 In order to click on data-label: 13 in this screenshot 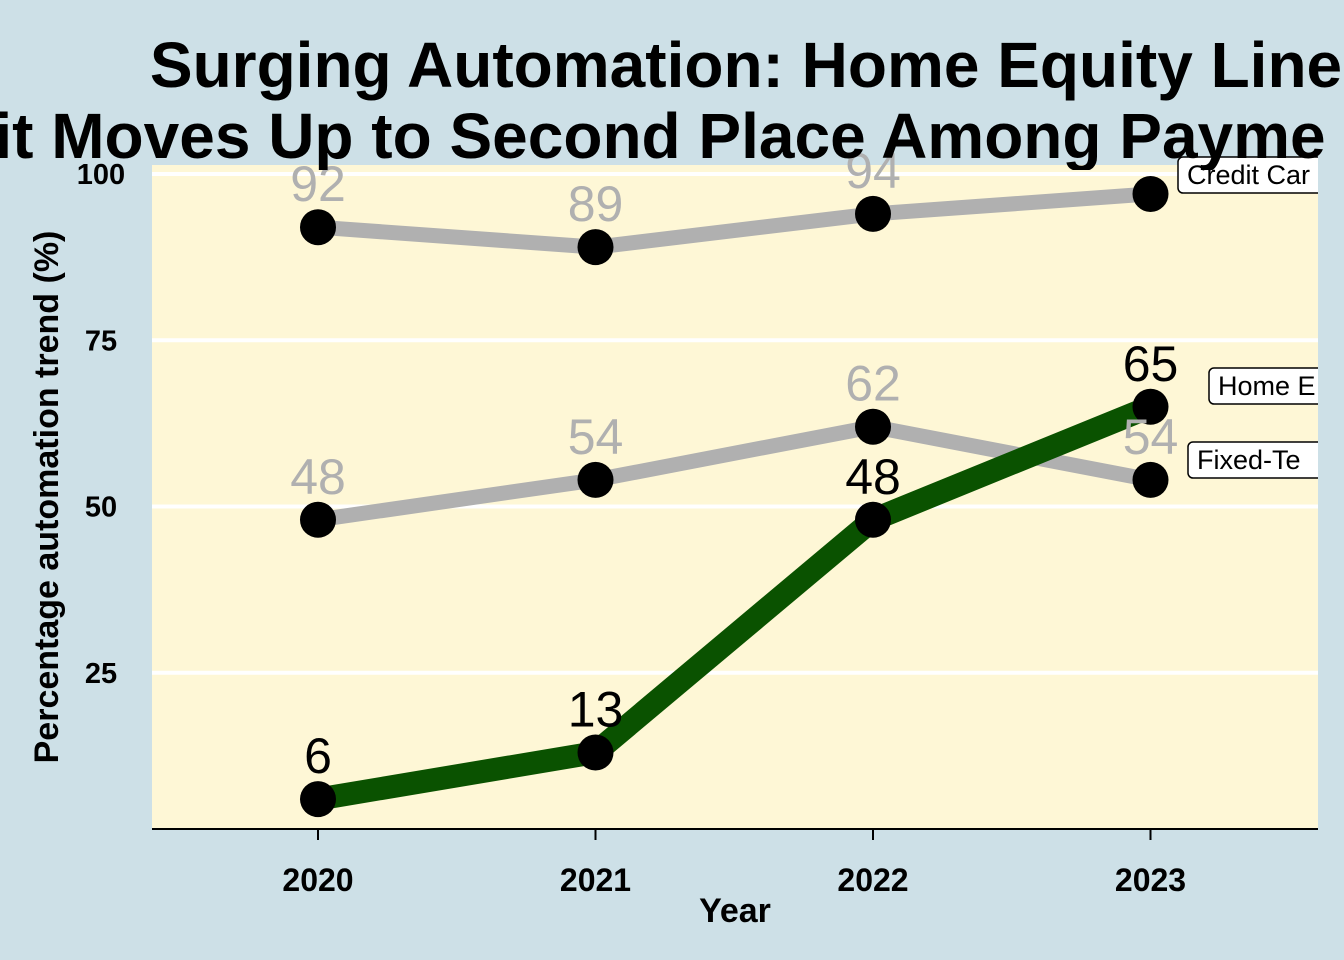, I will do `click(596, 710)`.